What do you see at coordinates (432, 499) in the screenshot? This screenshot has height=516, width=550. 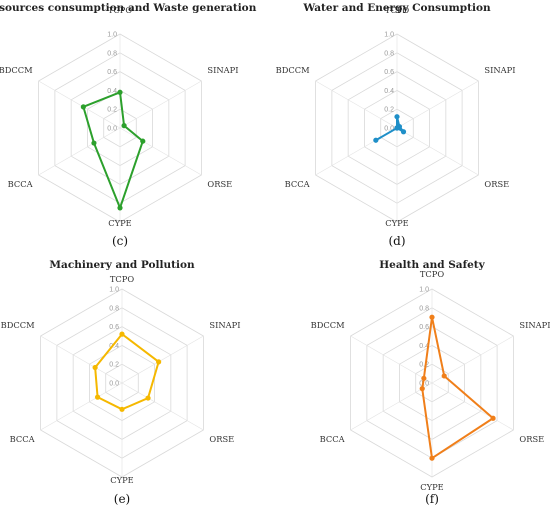 I see `panel-caption: (f)` at bounding box center [432, 499].